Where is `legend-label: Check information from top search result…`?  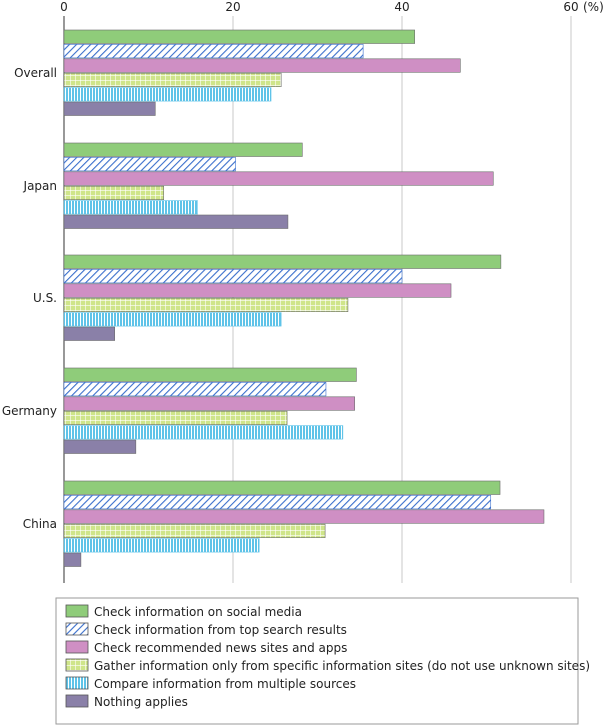 legend-label: Check information from top search result… is located at coordinates (220, 630).